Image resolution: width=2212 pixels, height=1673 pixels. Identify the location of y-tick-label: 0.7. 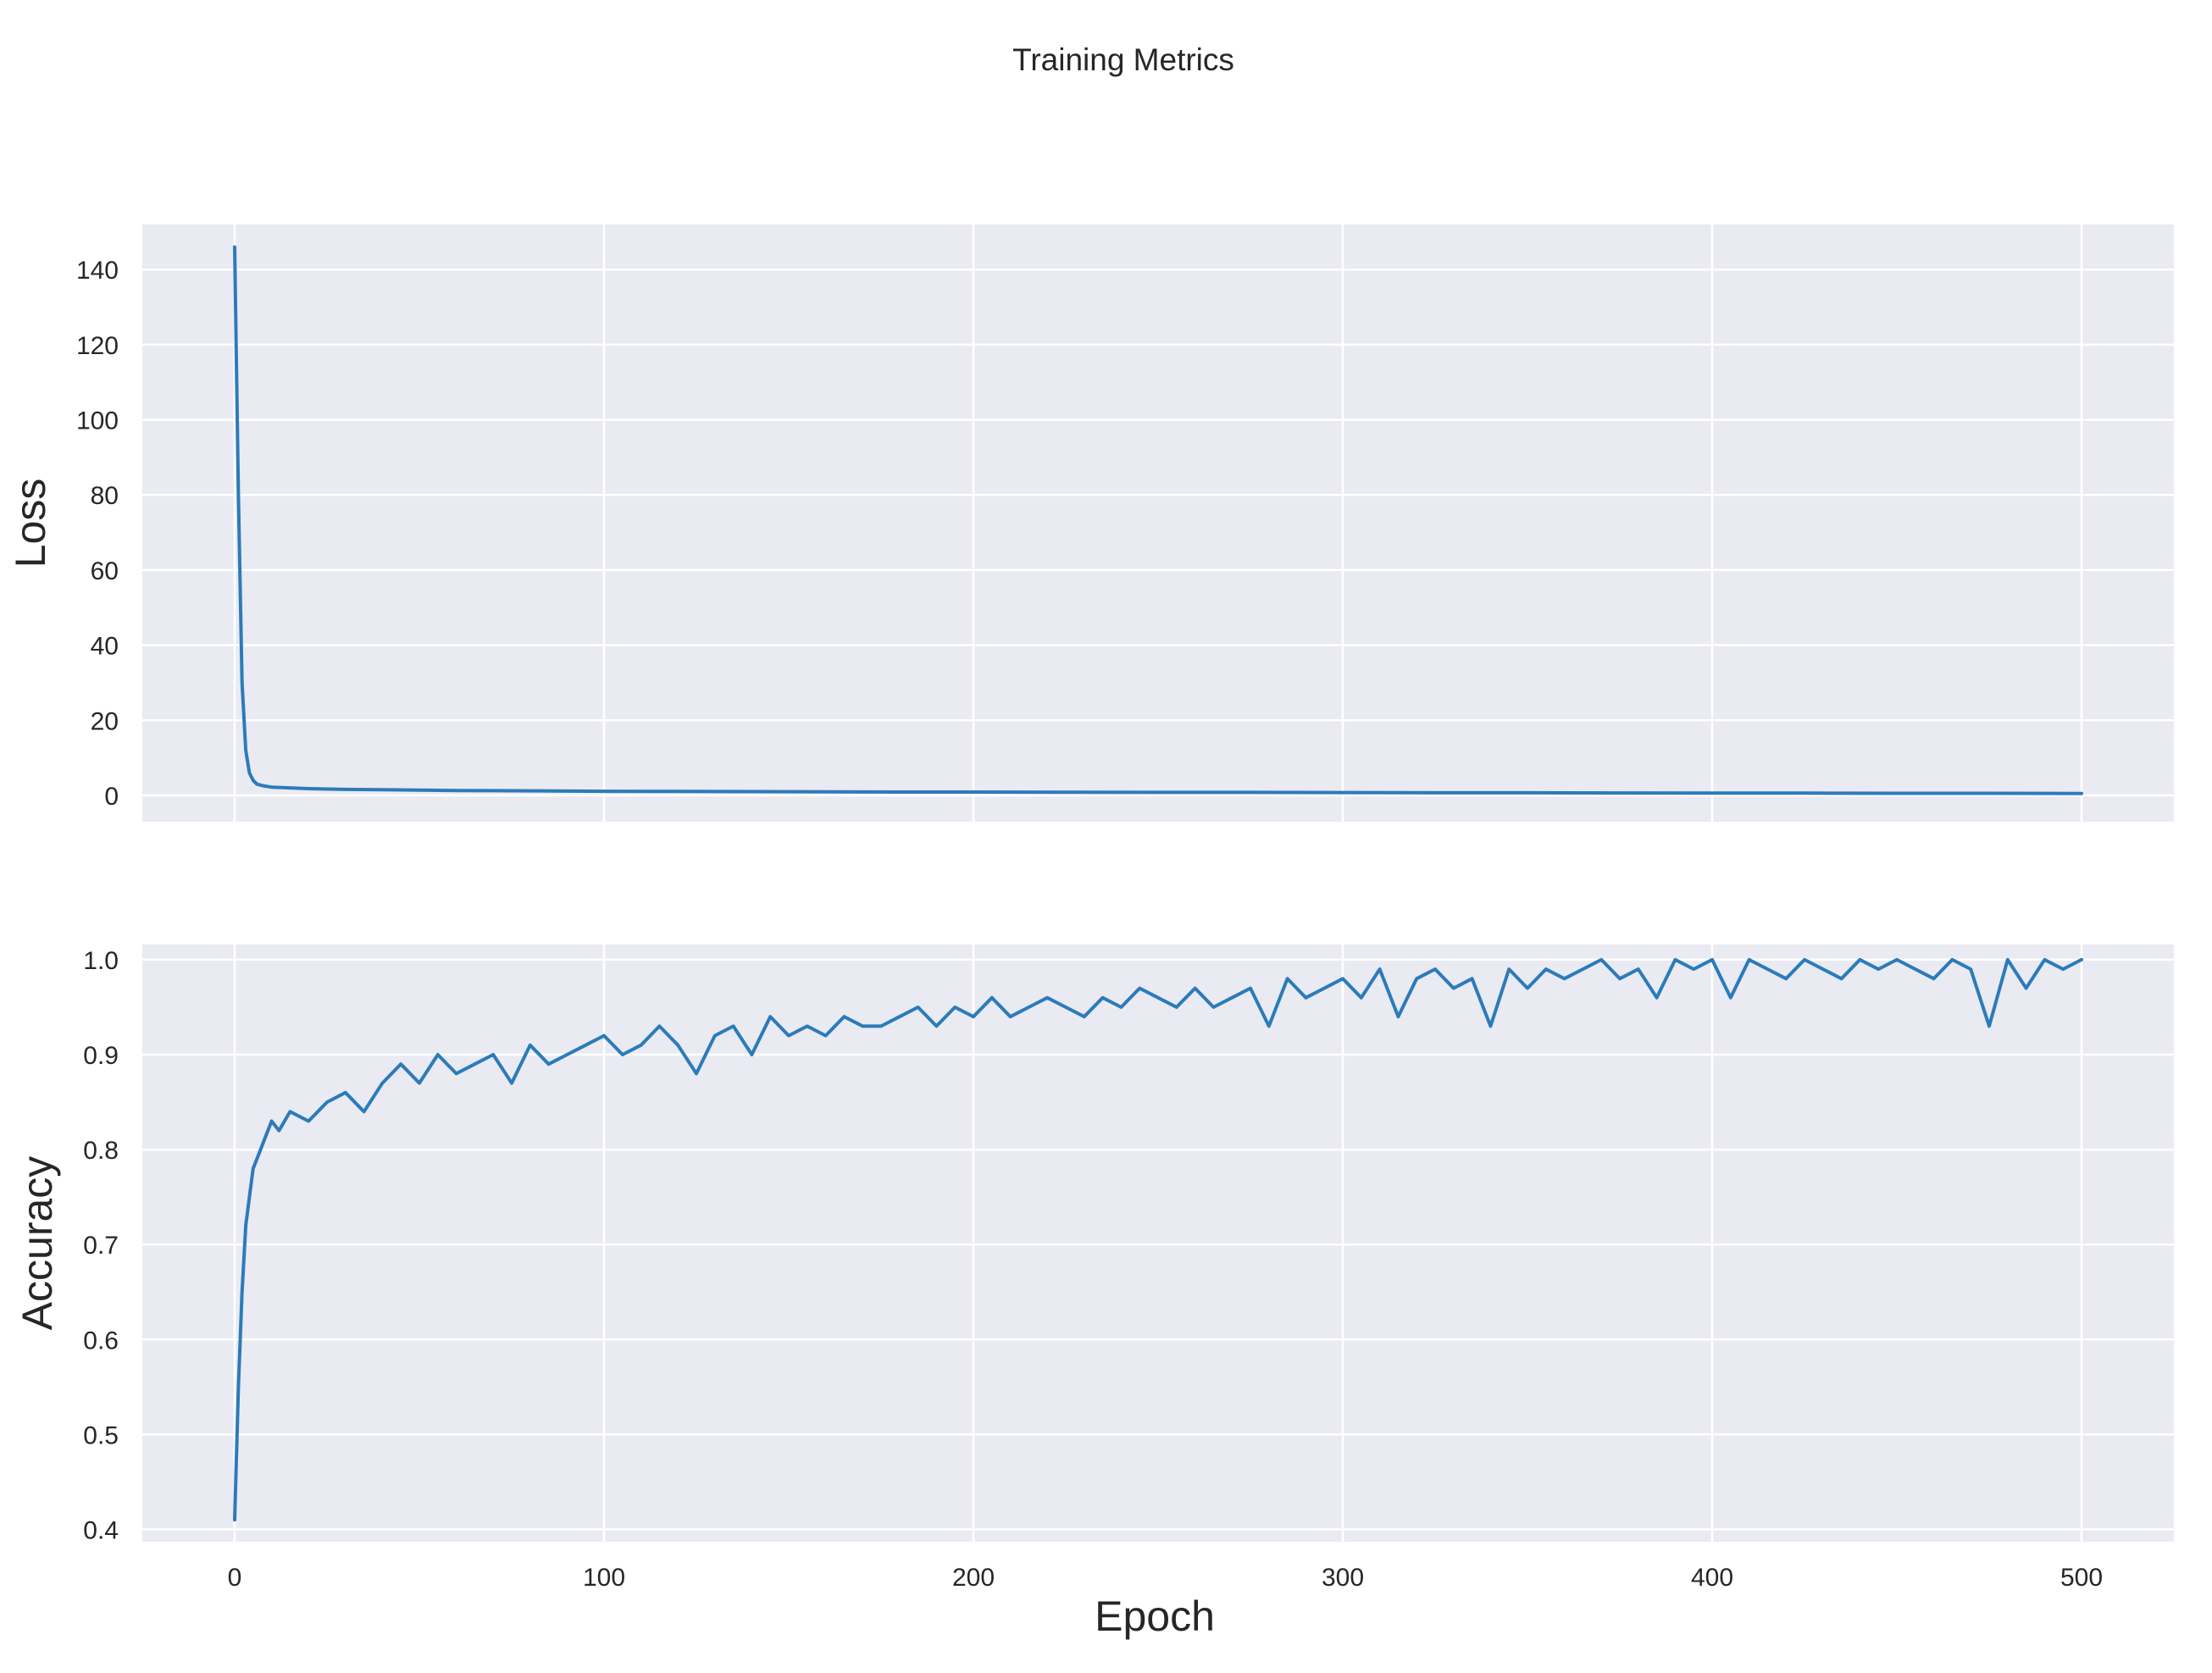
(101, 1246).